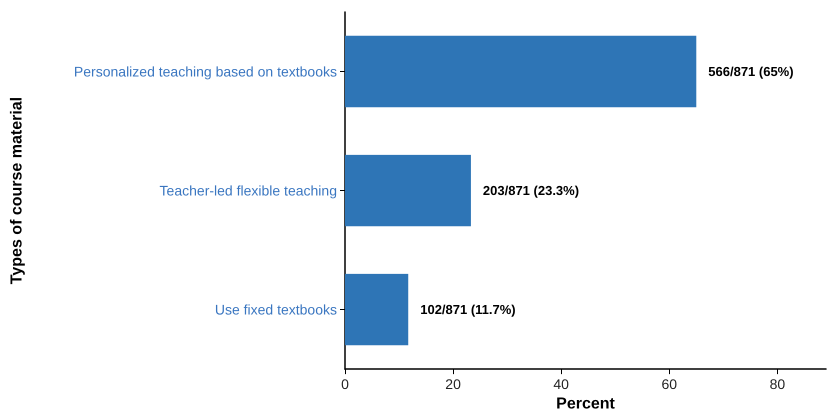 The height and width of the screenshot is (417, 831). What do you see at coordinates (17, 190) in the screenshot?
I see `y-axis-title: Types of course material` at bounding box center [17, 190].